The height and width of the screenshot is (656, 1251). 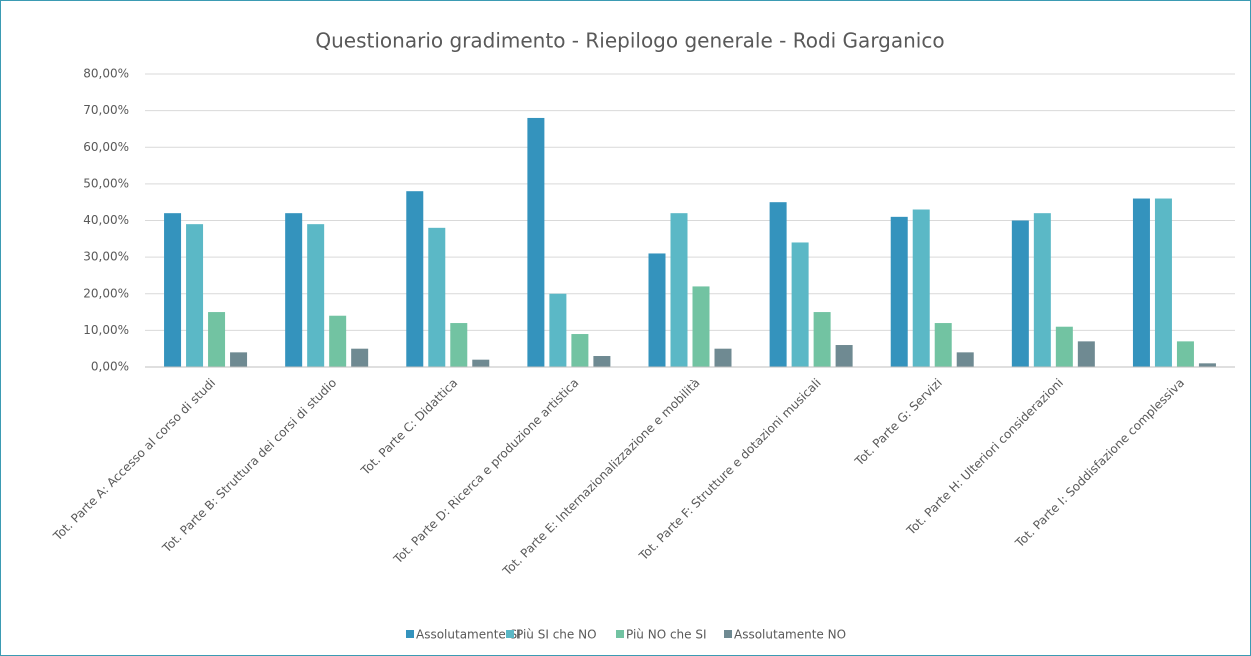 What do you see at coordinates (468, 635) in the screenshot?
I see `legend-label: Assolutamente SI` at bounding box center [468, 635].